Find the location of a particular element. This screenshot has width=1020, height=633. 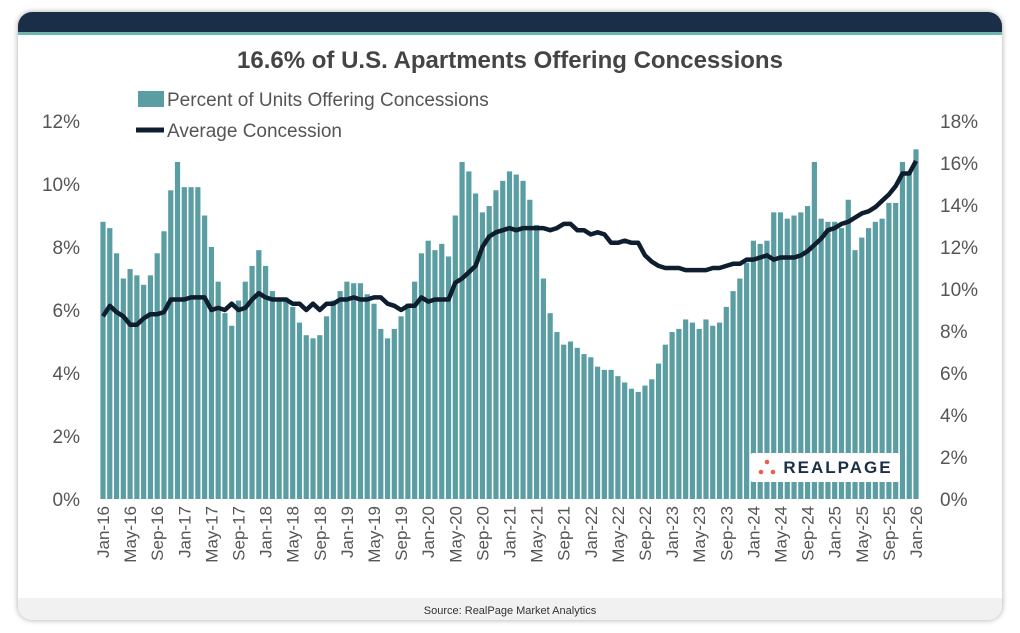

x-axis-tick-label: May-21 is located at coordinates (537, 534).